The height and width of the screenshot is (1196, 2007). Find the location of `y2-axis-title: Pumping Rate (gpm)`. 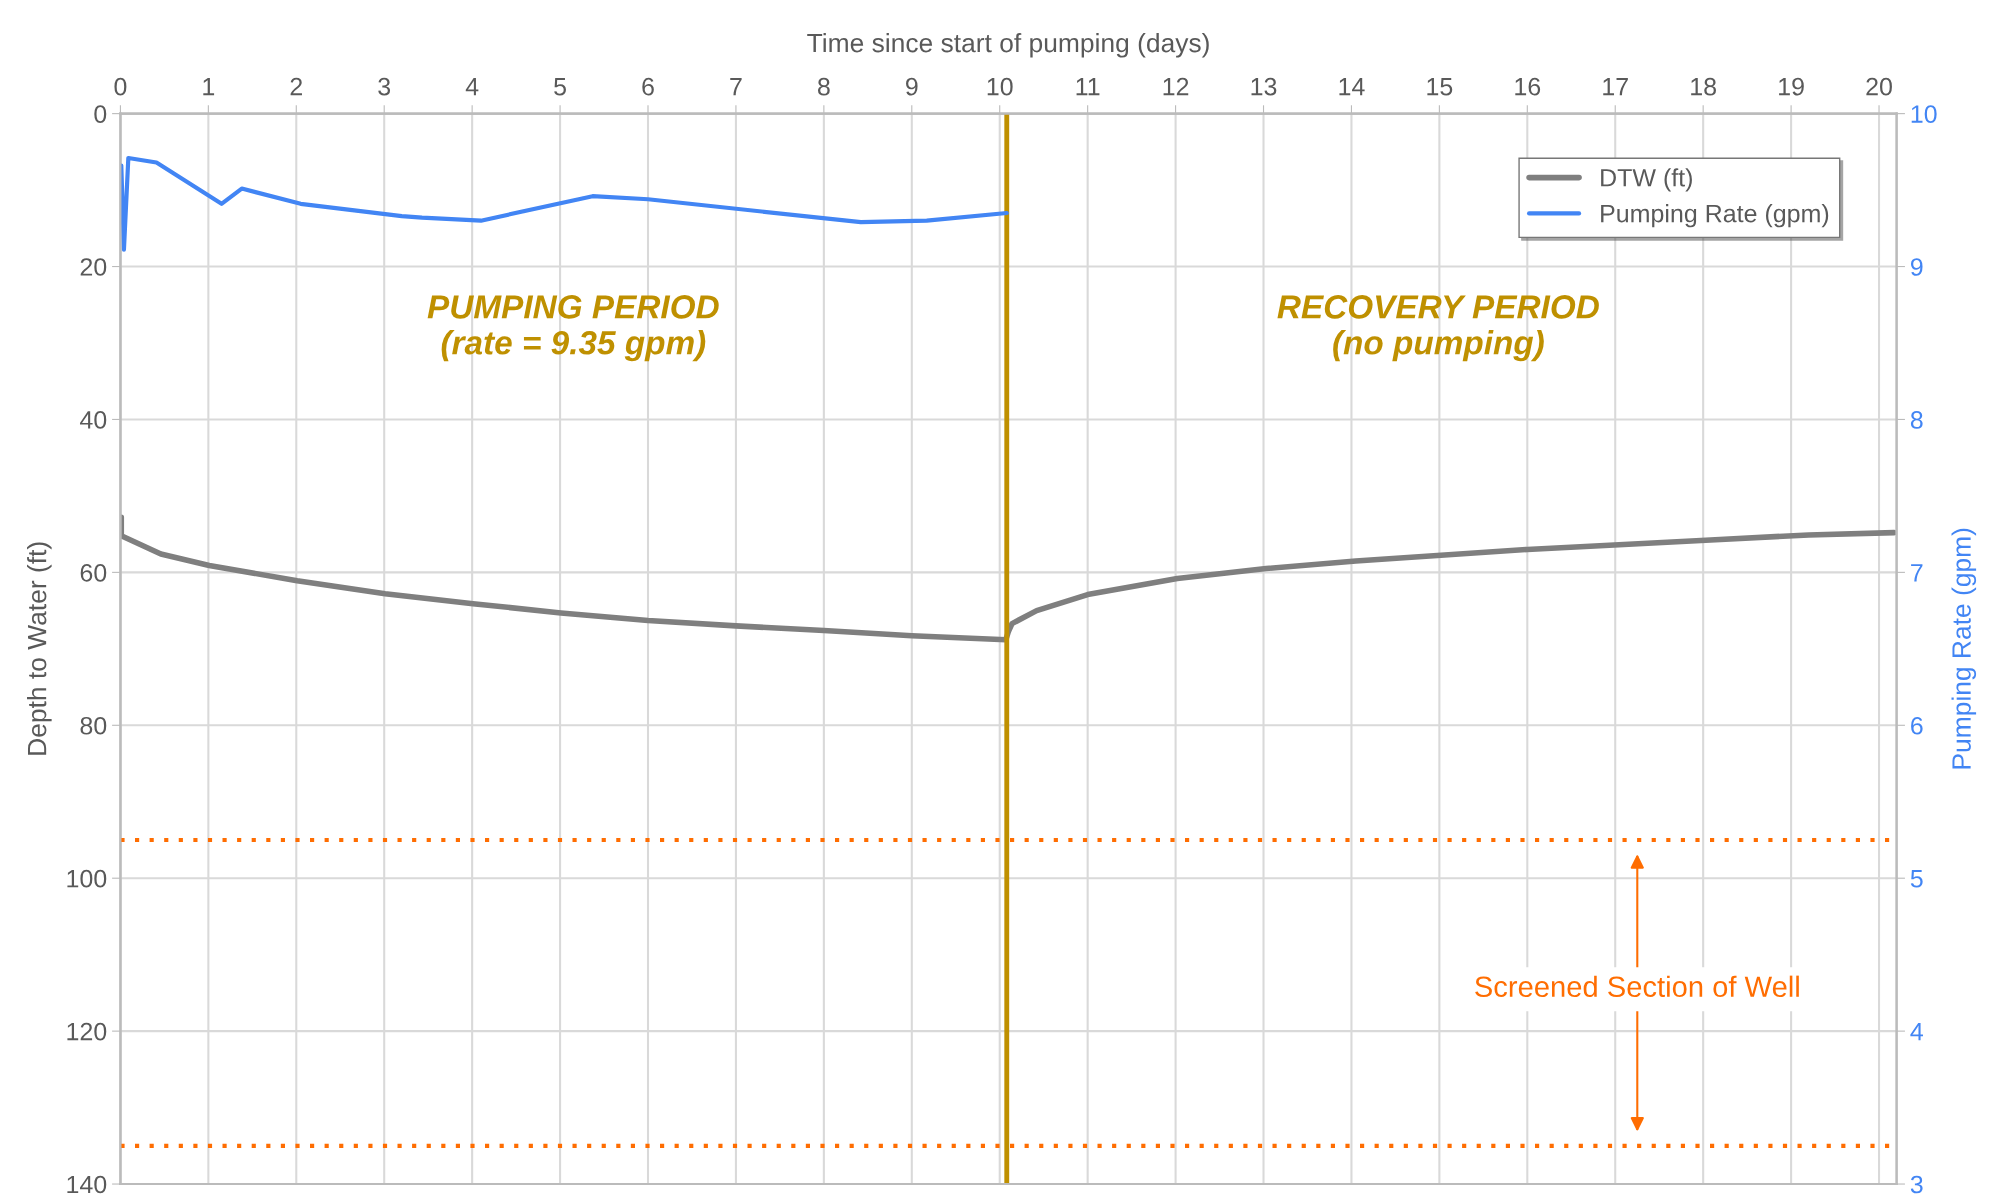

y2-axis-title: Pumping Rate (gpm) is located at coordinates (1964, 648).